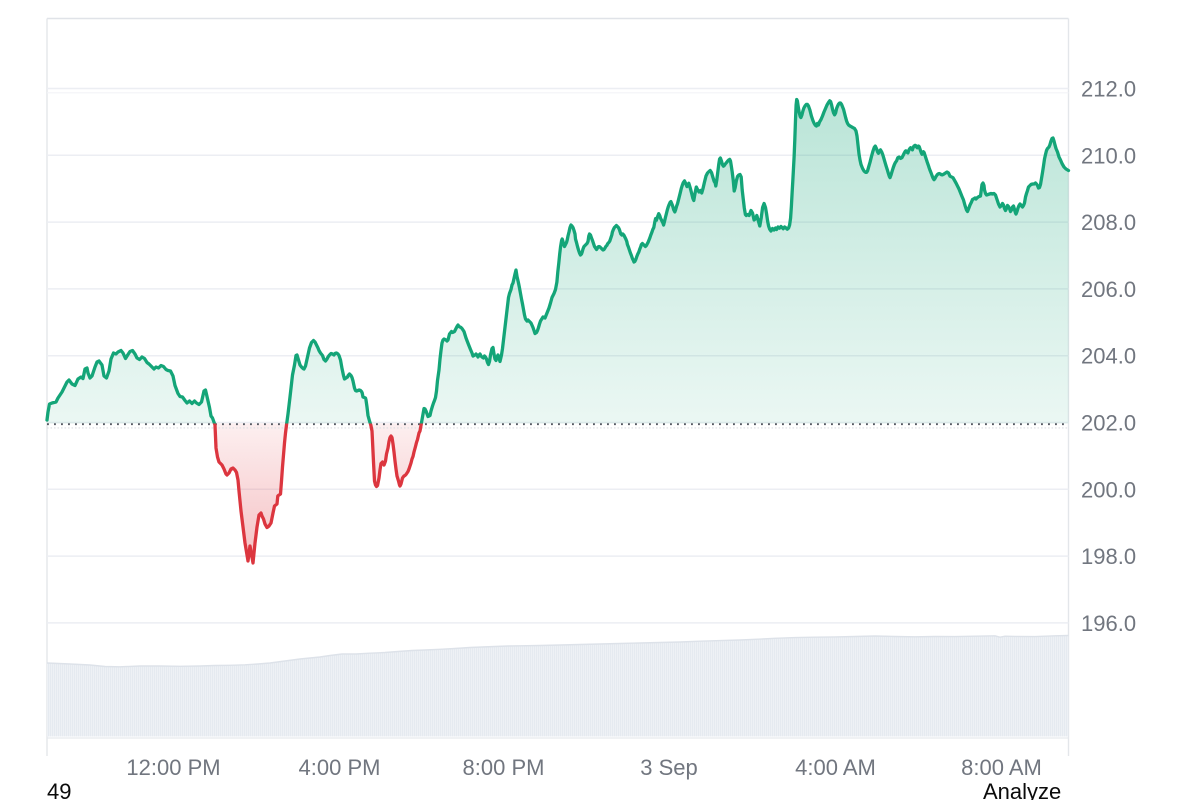  Describe the element at coordinates (1108, 155) in the screenshot. I see `svg-text: 210.0` at that location.